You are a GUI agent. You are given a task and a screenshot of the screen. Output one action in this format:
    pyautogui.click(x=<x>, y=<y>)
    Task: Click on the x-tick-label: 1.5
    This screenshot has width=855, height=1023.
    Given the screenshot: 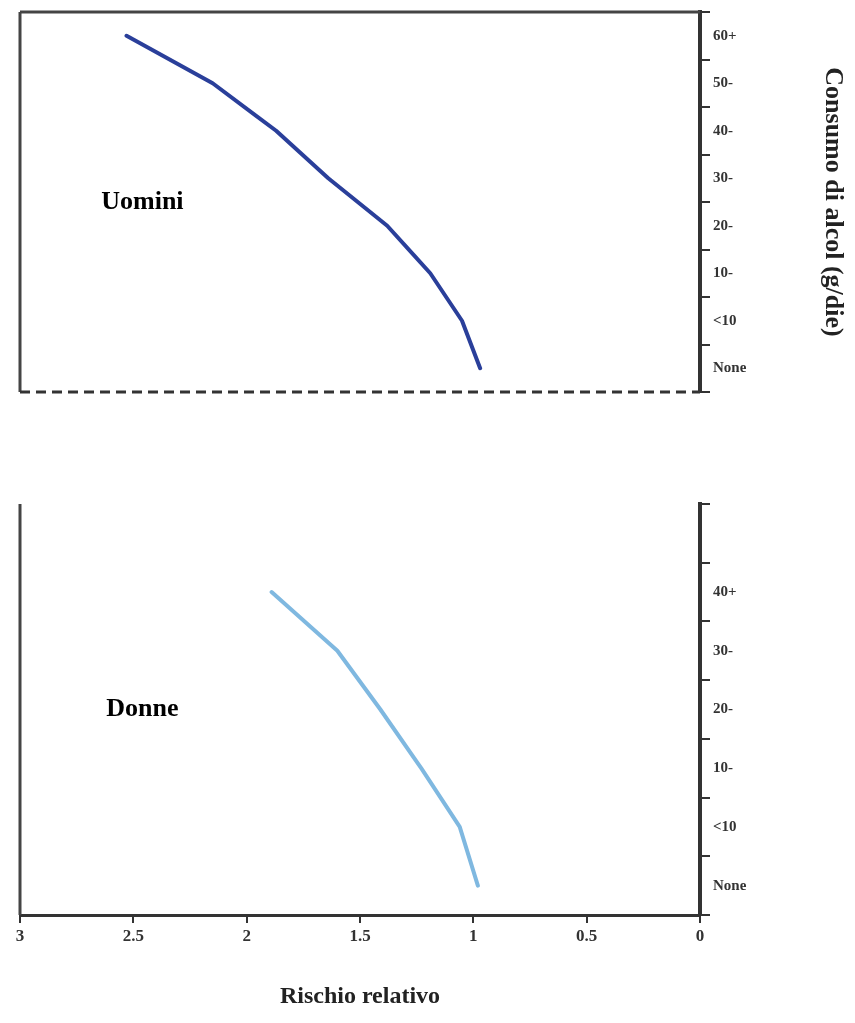 What is the action you would take?
    pyautogui.click(x=360, y=935)
    